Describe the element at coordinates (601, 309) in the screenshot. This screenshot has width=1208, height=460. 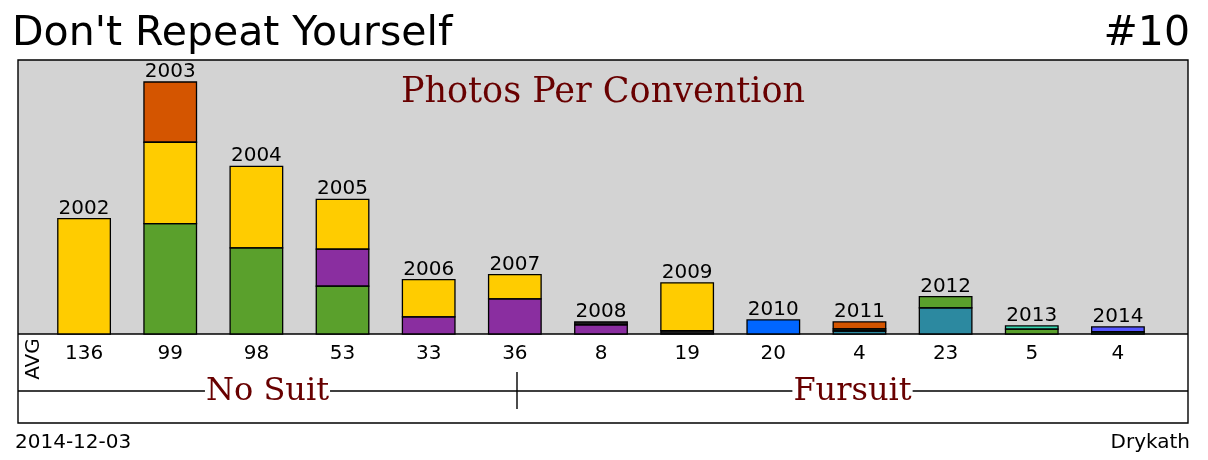
I see `x-tick-label: 2008` at that location.